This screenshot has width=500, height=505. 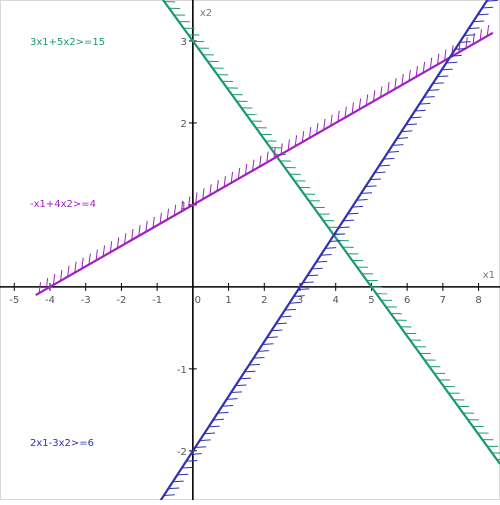 I want to click on y-tick-label: -2, so click(x=182, y=452).